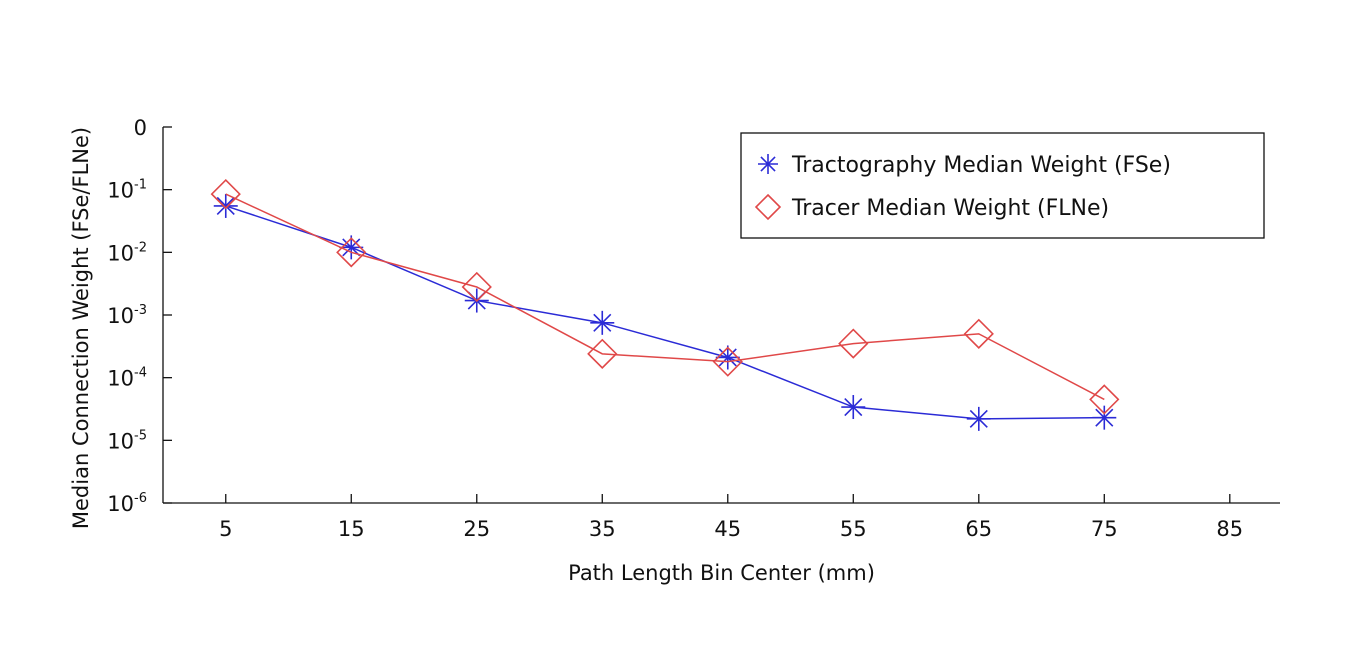  Describe the element at coordinates (602, 529) in the screenshot. I see `x-tick-label: 35` at that location.